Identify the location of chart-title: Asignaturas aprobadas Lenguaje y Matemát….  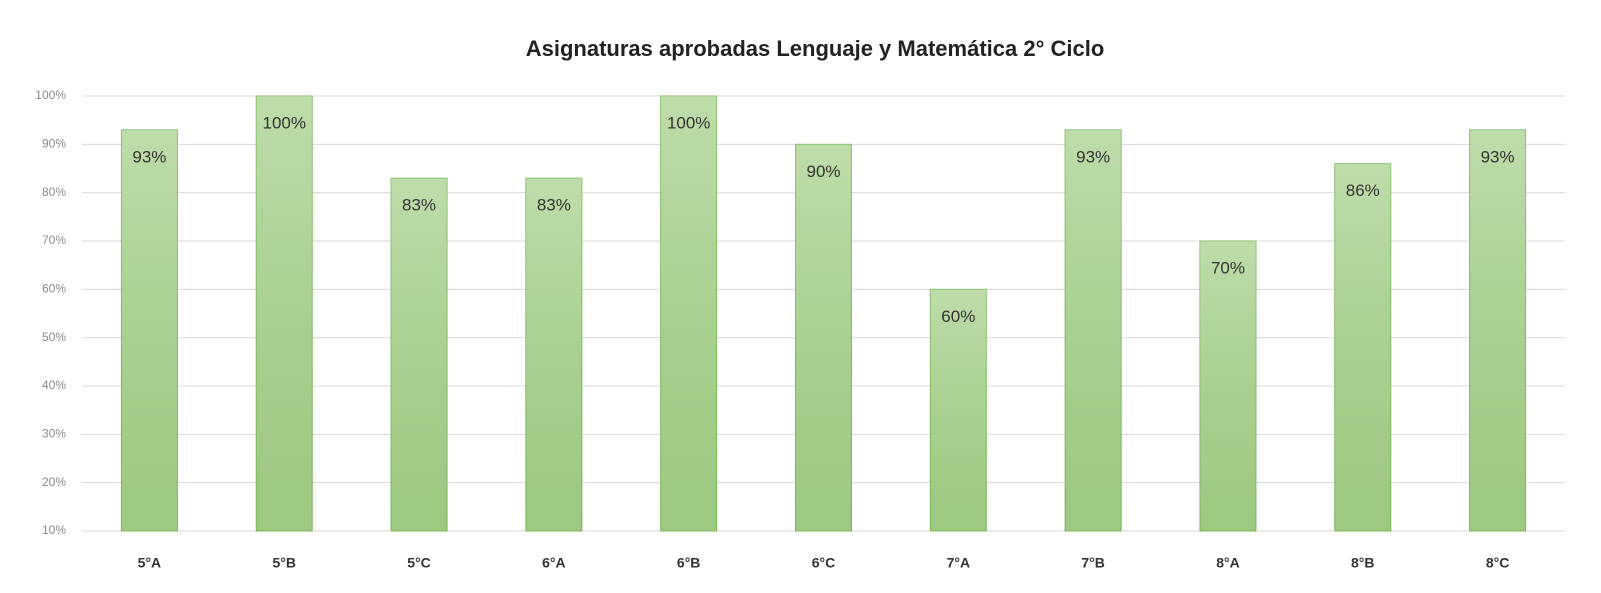
(815, 48).